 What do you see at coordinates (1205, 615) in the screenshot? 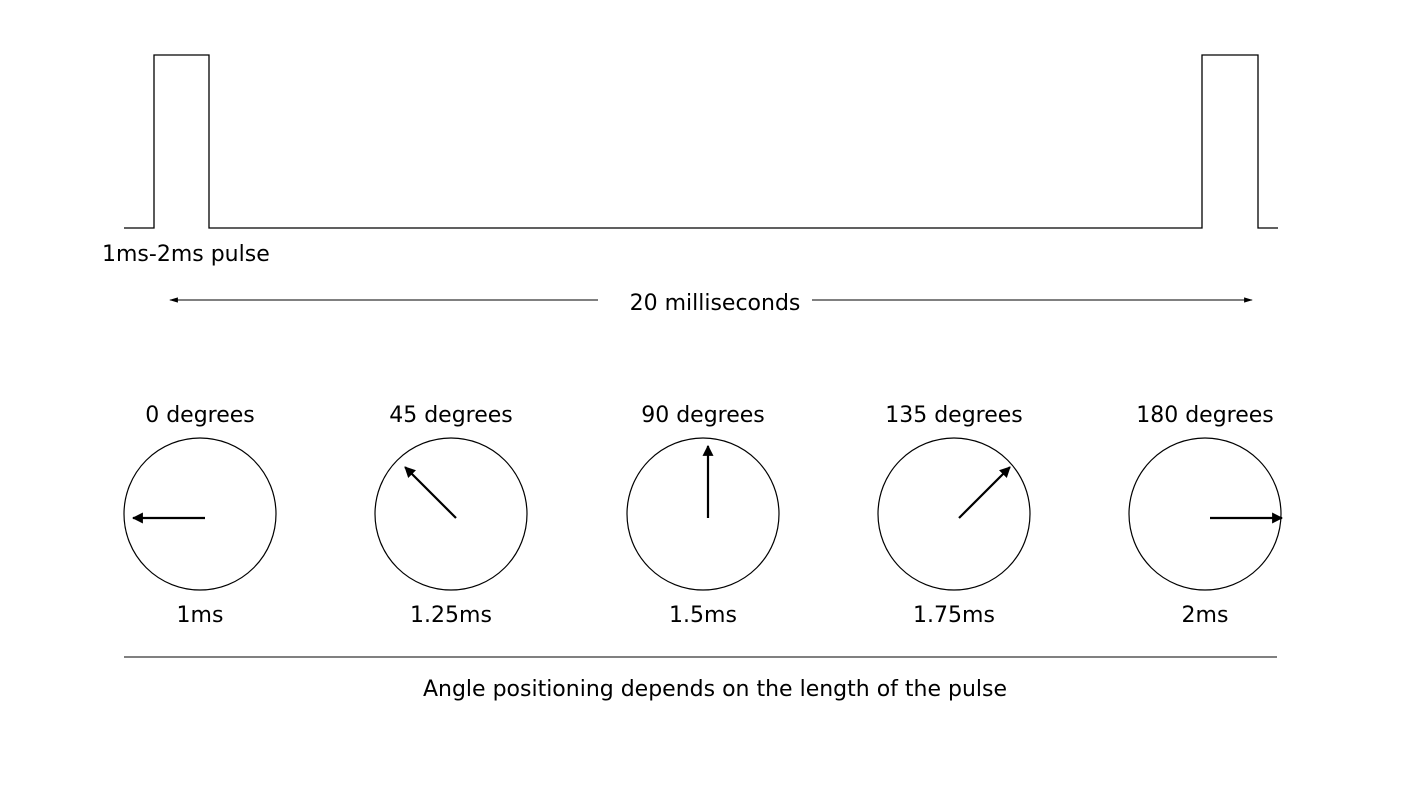
I see `dial-pulse-label: 2ms` at bounding box center [1205, 615].